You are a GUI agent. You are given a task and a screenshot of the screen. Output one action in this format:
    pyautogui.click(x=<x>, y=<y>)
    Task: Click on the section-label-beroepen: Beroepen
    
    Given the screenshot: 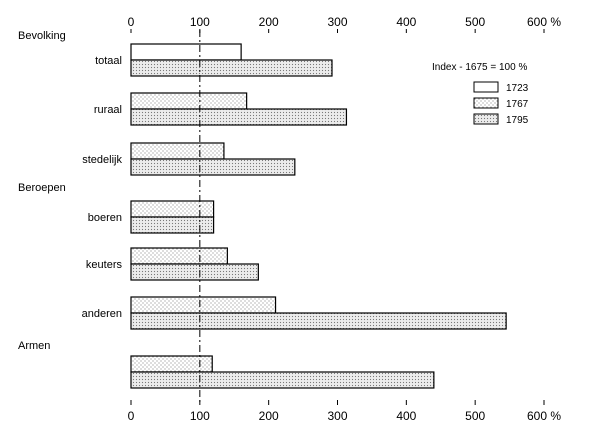 What is the action you would take?
    pyautogui.click(x=42, y=188)
    